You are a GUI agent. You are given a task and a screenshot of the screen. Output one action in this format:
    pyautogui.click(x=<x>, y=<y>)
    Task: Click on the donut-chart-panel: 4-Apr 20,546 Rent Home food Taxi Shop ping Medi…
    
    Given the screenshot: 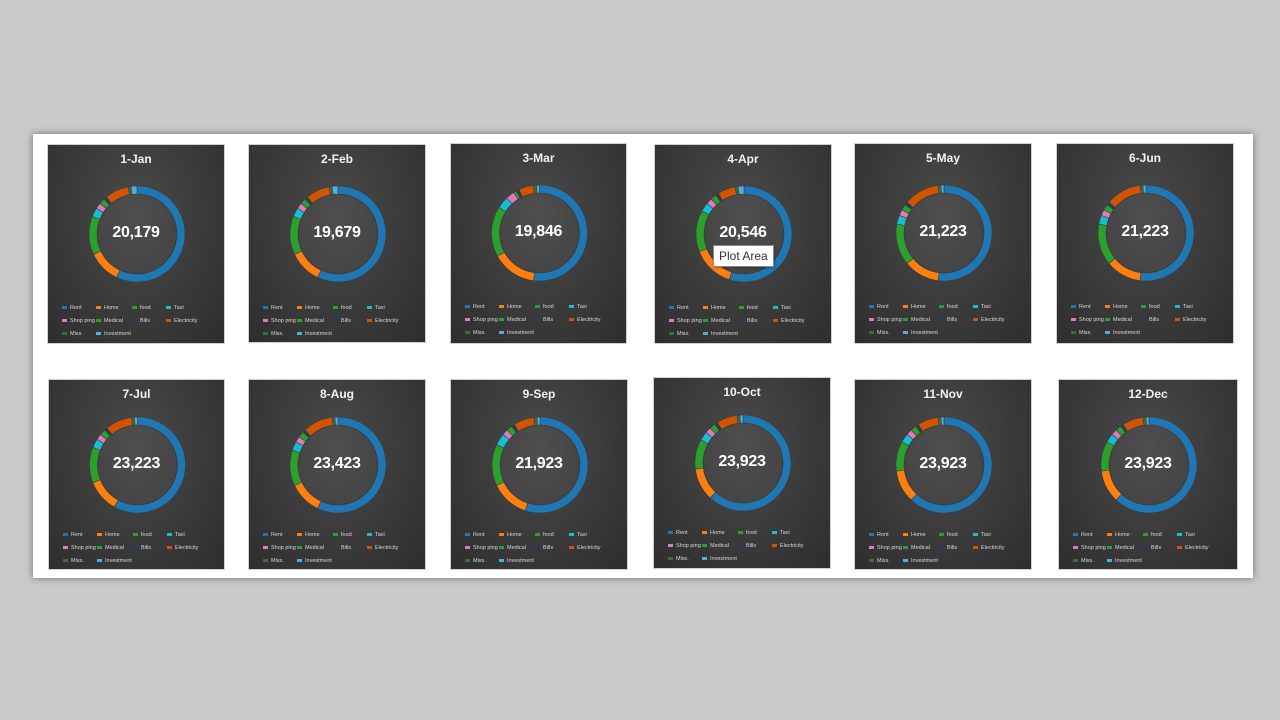 What is the action you would take?
    pyautogui.click(x=743, y=244)
    